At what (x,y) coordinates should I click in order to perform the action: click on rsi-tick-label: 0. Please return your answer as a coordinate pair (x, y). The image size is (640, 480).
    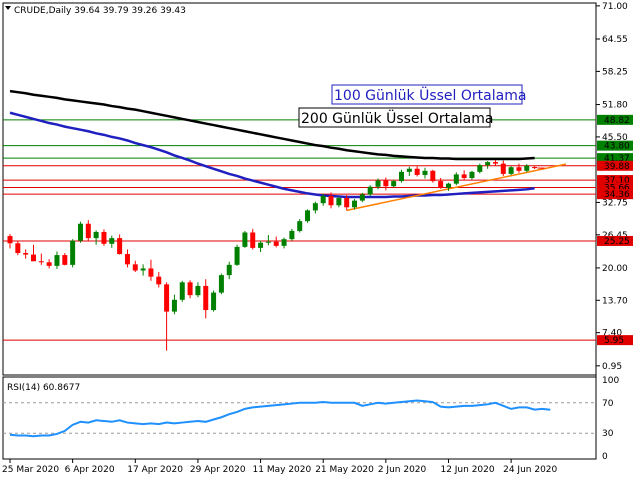
    Looking at the image, I should click on (605, 457).